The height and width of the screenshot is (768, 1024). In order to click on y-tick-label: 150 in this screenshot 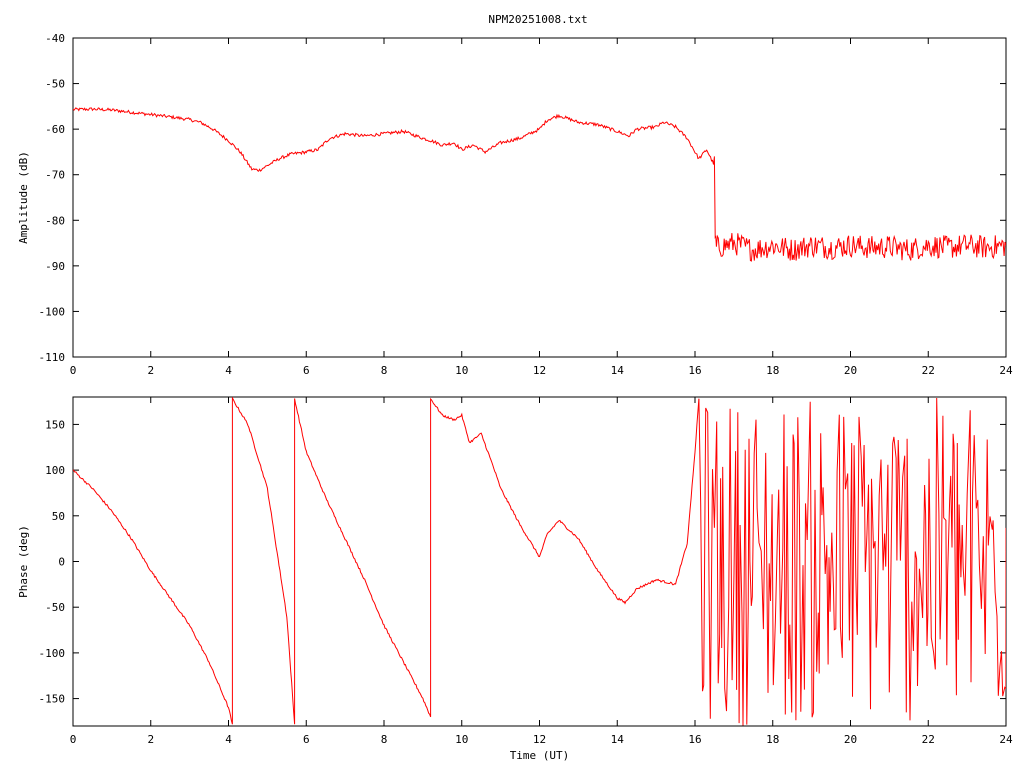, I will do `click(55, 424)`.